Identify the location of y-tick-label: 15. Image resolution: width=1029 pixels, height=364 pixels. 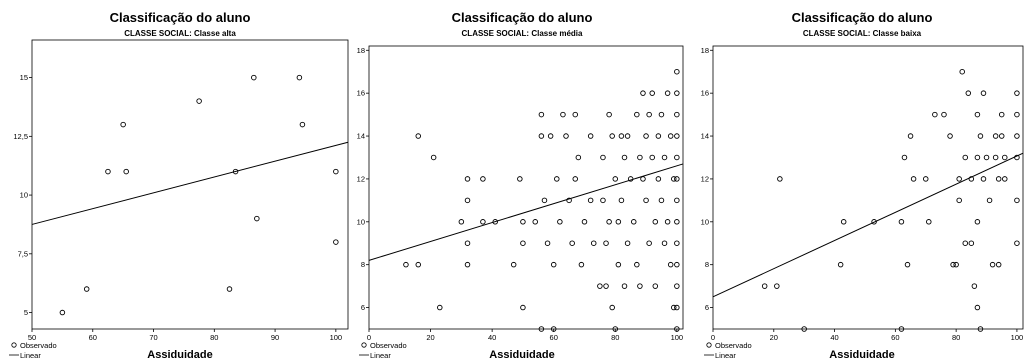
(24, 77).